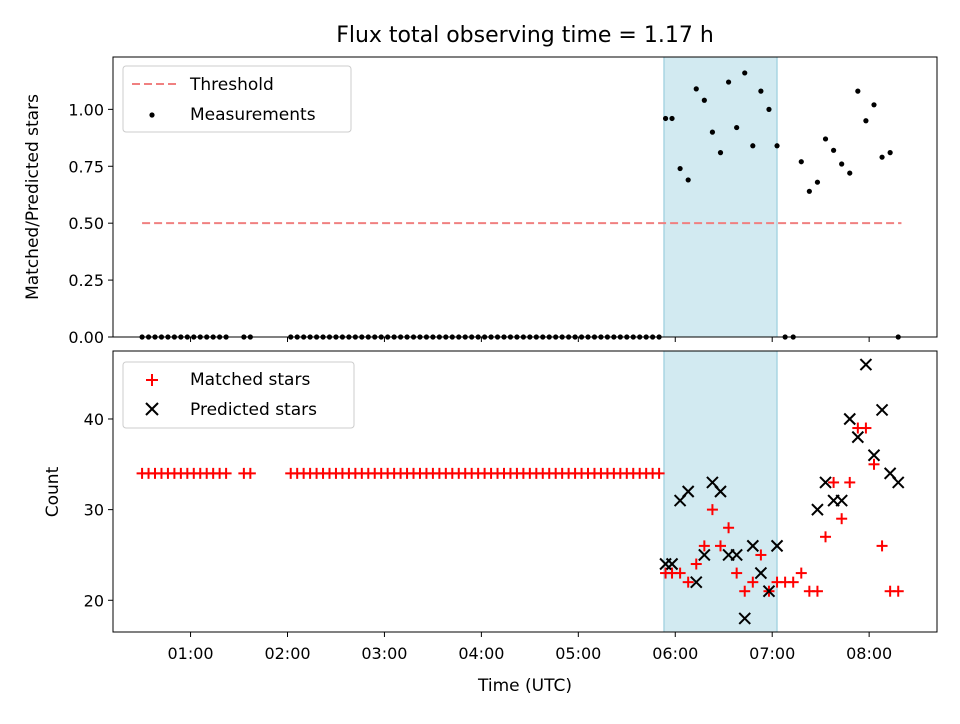 The image size is (960, 724). I want to click on top-y-tick-label: 1.00, so click(86, 109).